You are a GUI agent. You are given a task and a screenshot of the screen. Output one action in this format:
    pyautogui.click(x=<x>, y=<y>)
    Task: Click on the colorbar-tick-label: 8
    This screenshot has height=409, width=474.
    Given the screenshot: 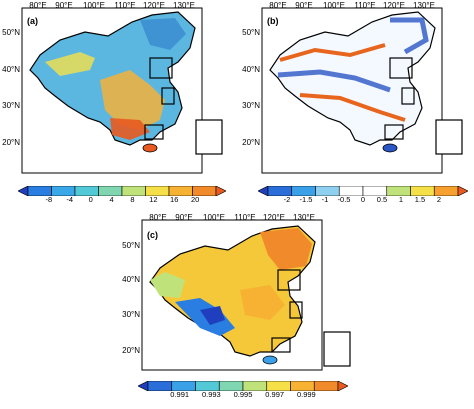 What is the action you would take?
    pyautogui.click(x=132, y=199)
    